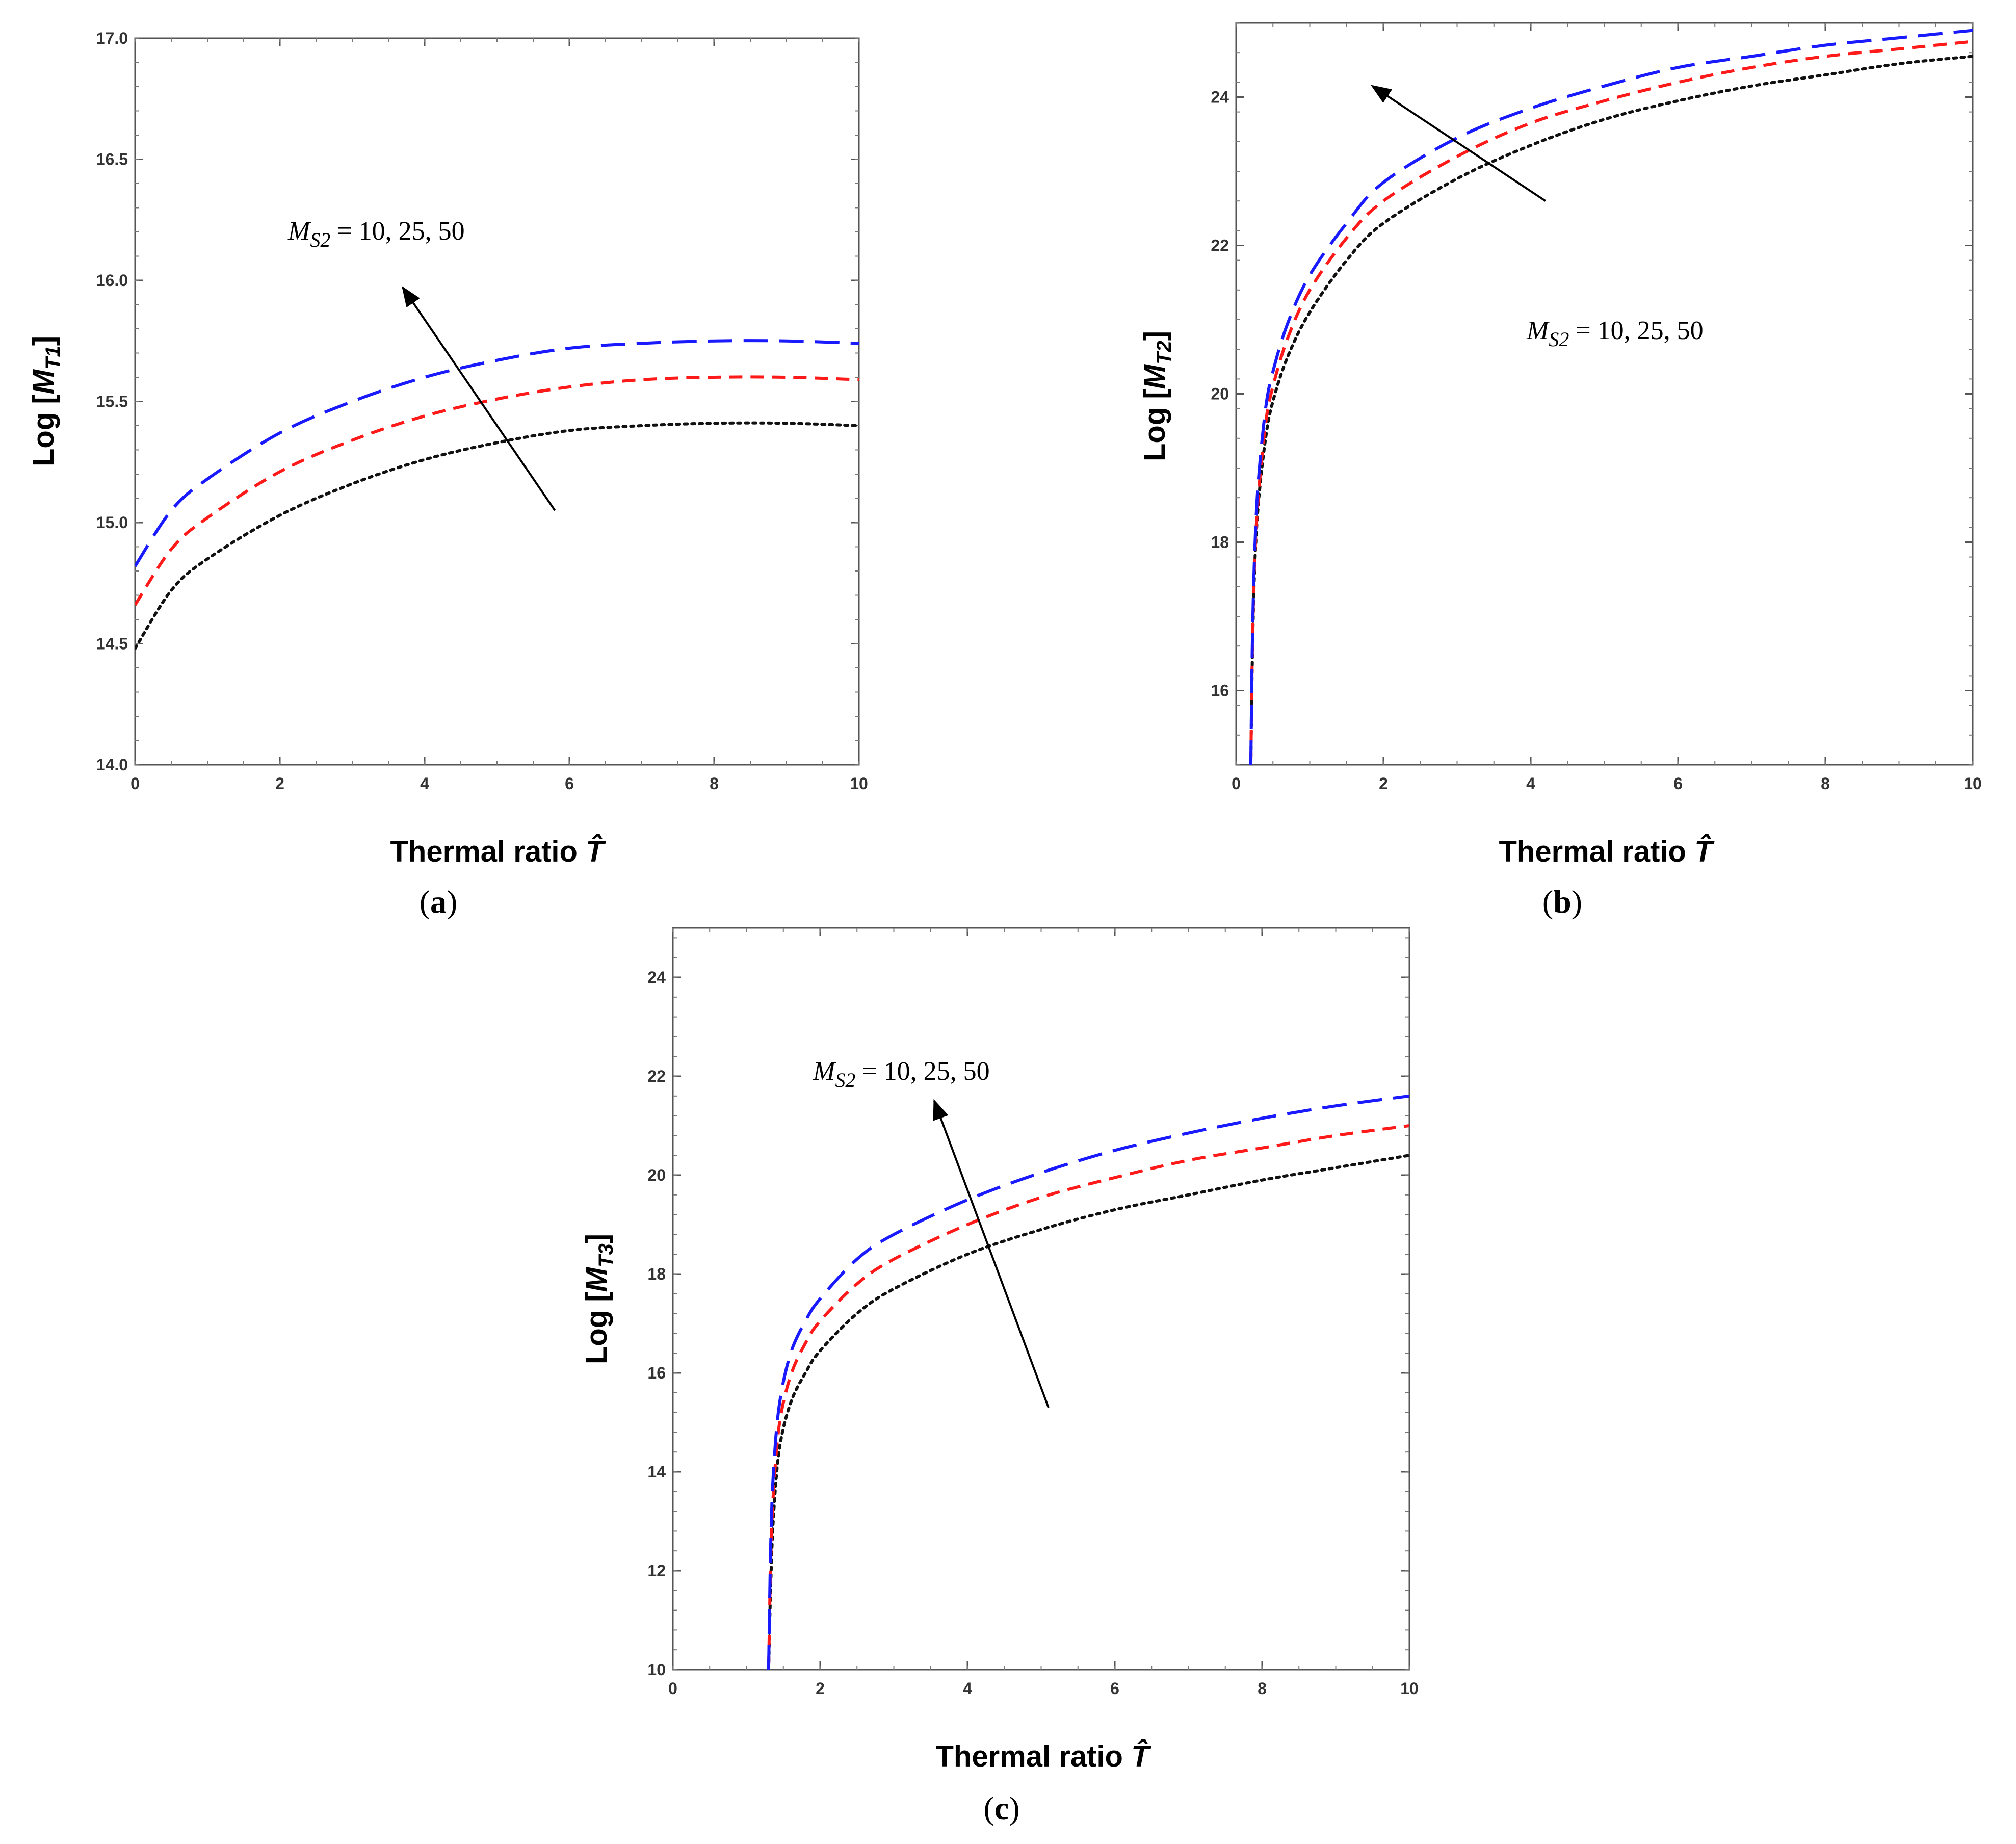 The width and height of the screenshot is (2016, 1844). Describe the element at coordinates (135, 783) in the screenshot. I see `x-tick-label-a-0: 0` at that location.